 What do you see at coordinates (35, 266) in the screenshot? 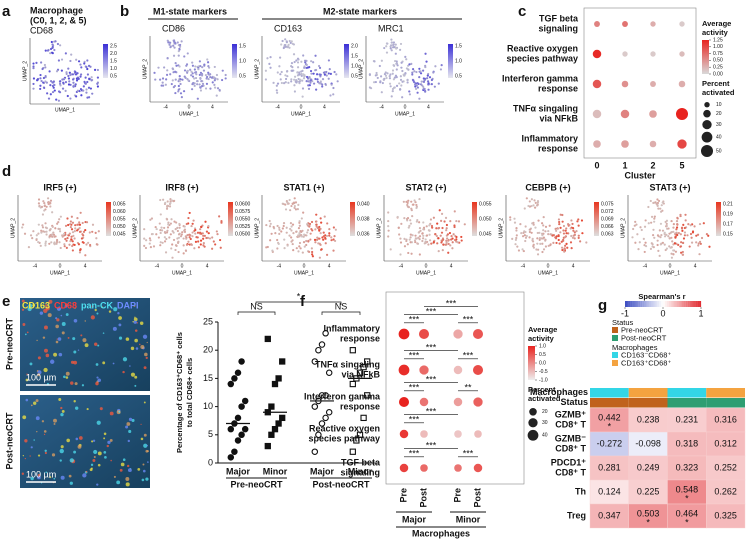
I see `umap-tick: -4` at bounding box center [35, 266].